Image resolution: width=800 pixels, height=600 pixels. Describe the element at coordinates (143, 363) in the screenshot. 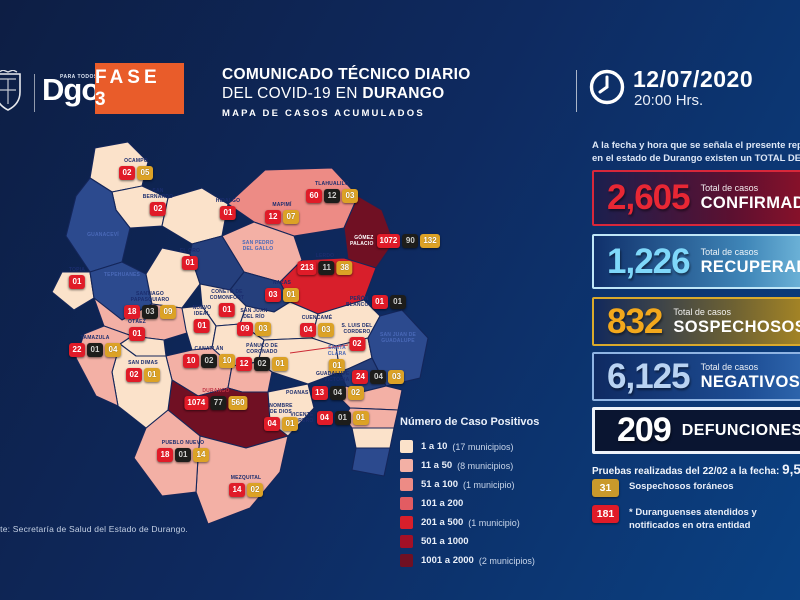

I see `municipality-label: SAN DIMAS` at that location.